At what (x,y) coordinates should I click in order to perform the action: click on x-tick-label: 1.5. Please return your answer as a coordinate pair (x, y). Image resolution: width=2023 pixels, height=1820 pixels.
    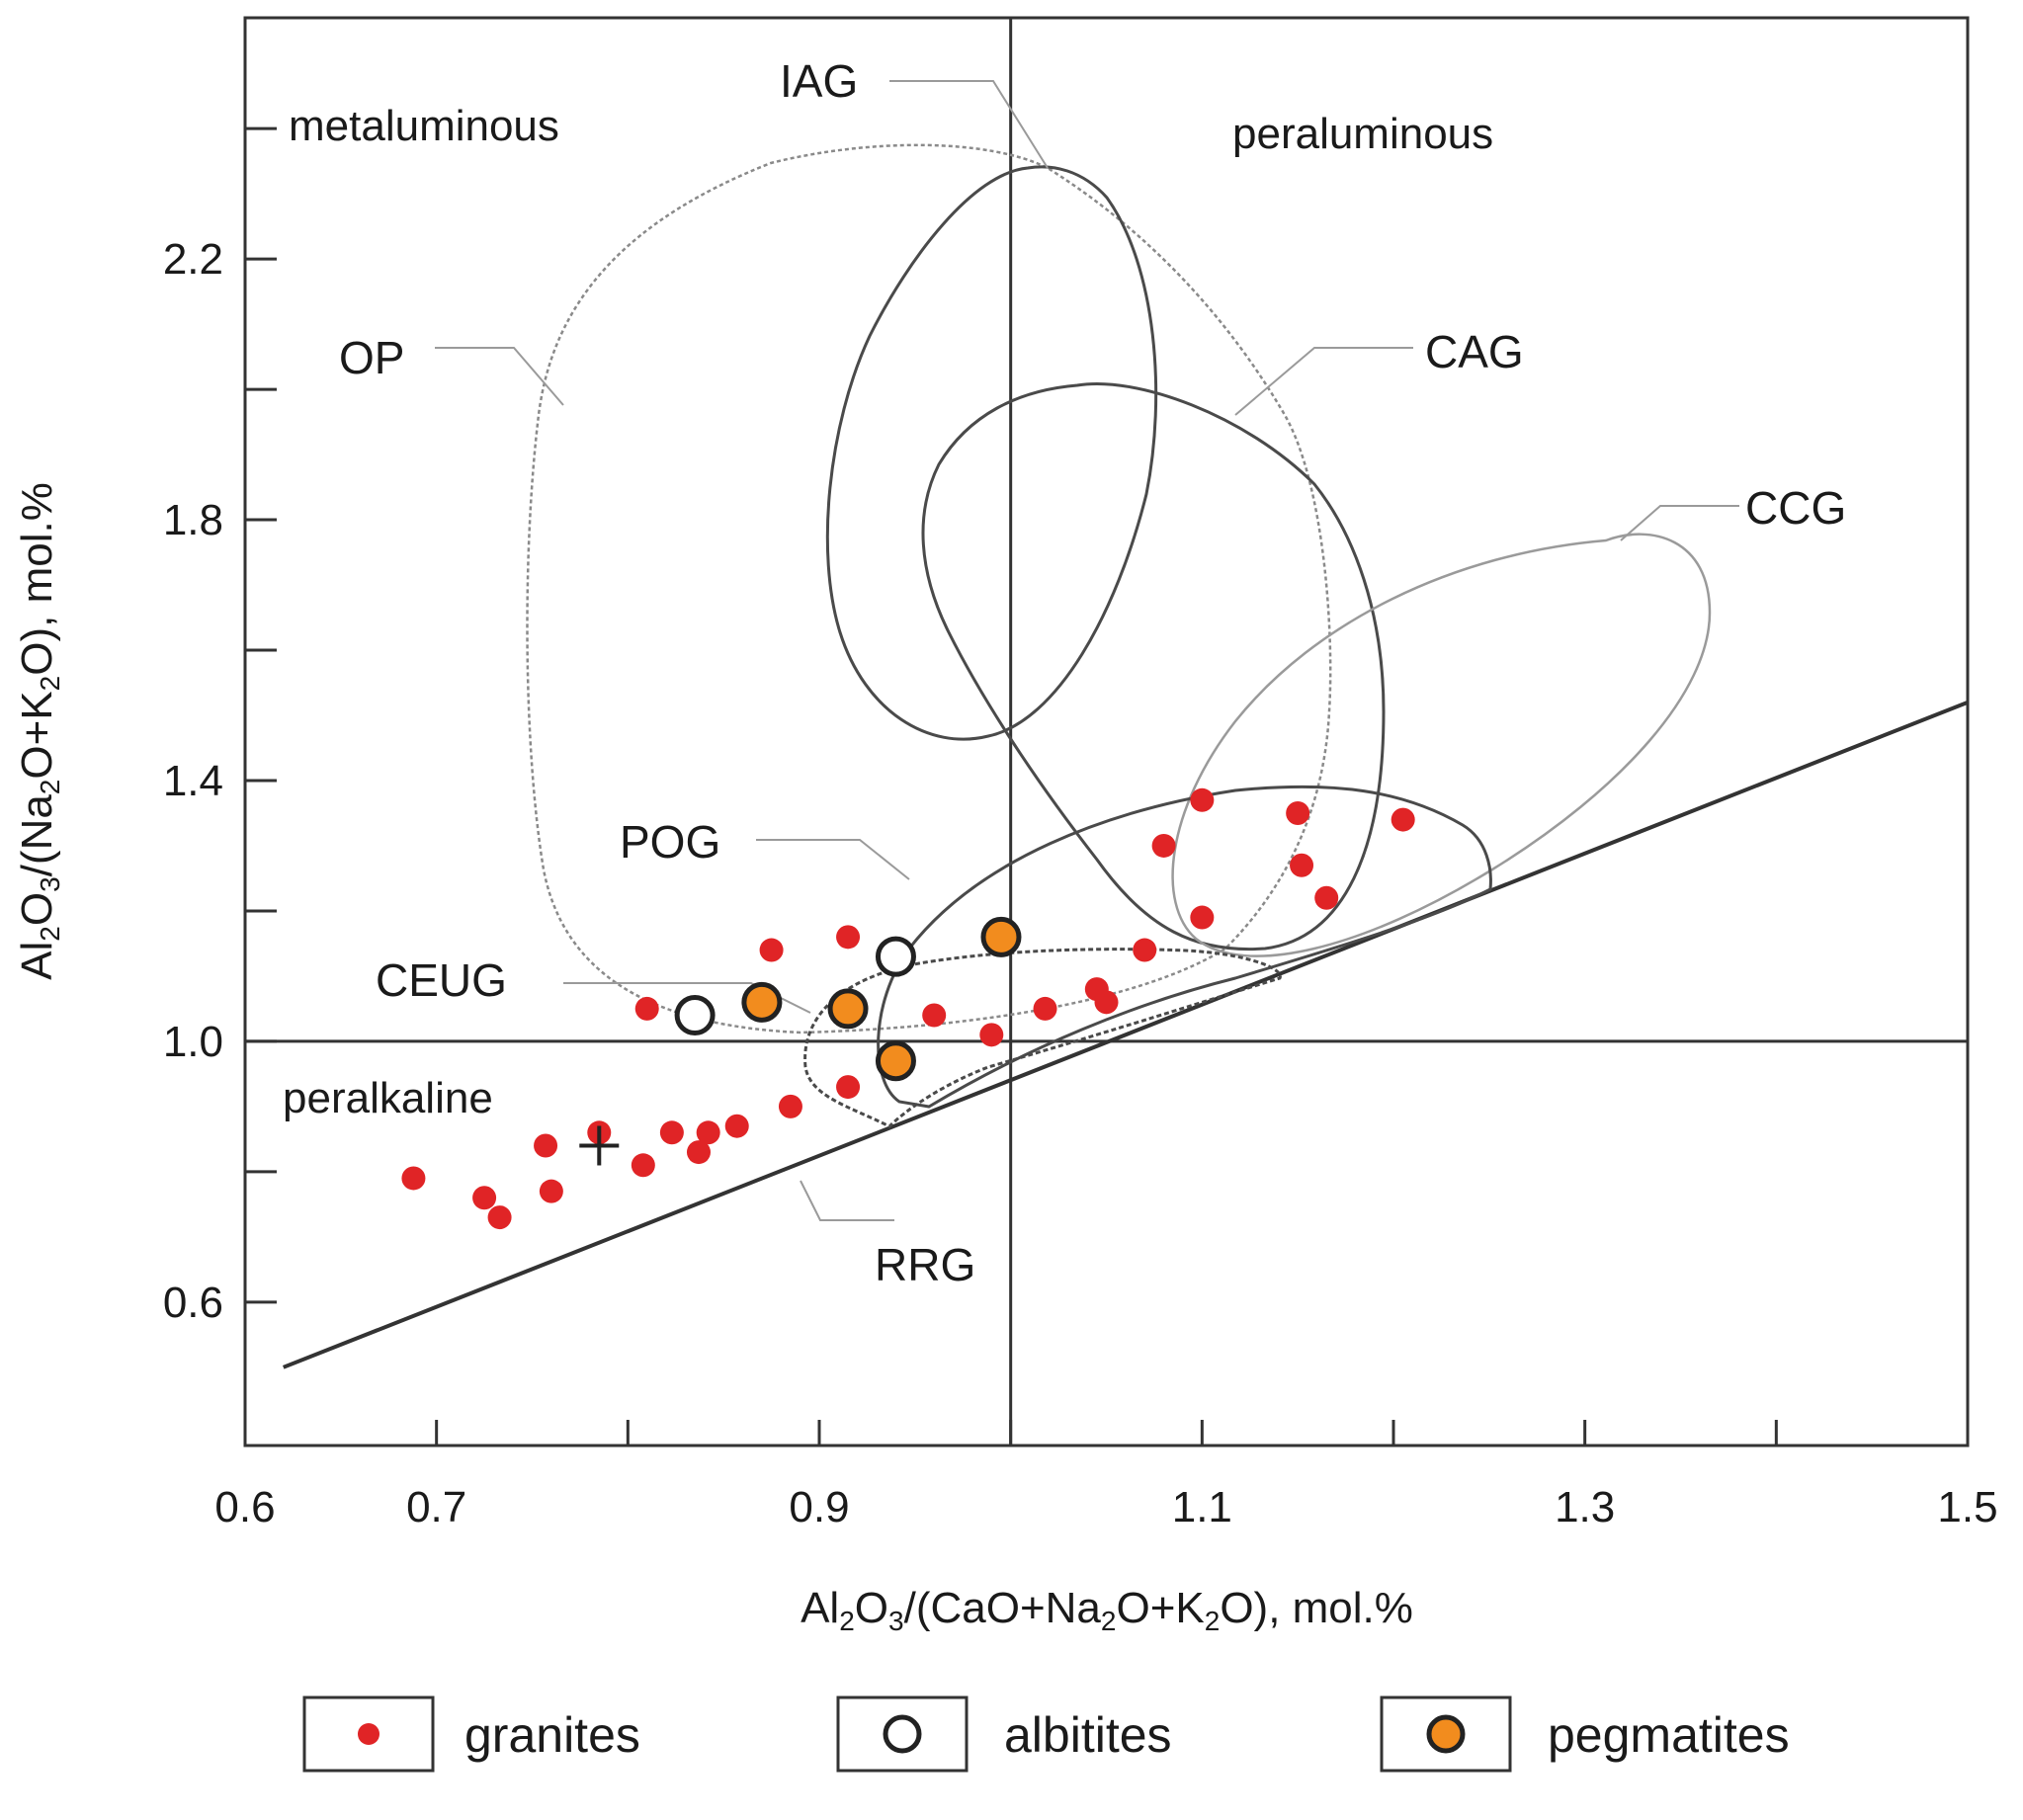
    Looking at the image, I should click on (1967, 1507).